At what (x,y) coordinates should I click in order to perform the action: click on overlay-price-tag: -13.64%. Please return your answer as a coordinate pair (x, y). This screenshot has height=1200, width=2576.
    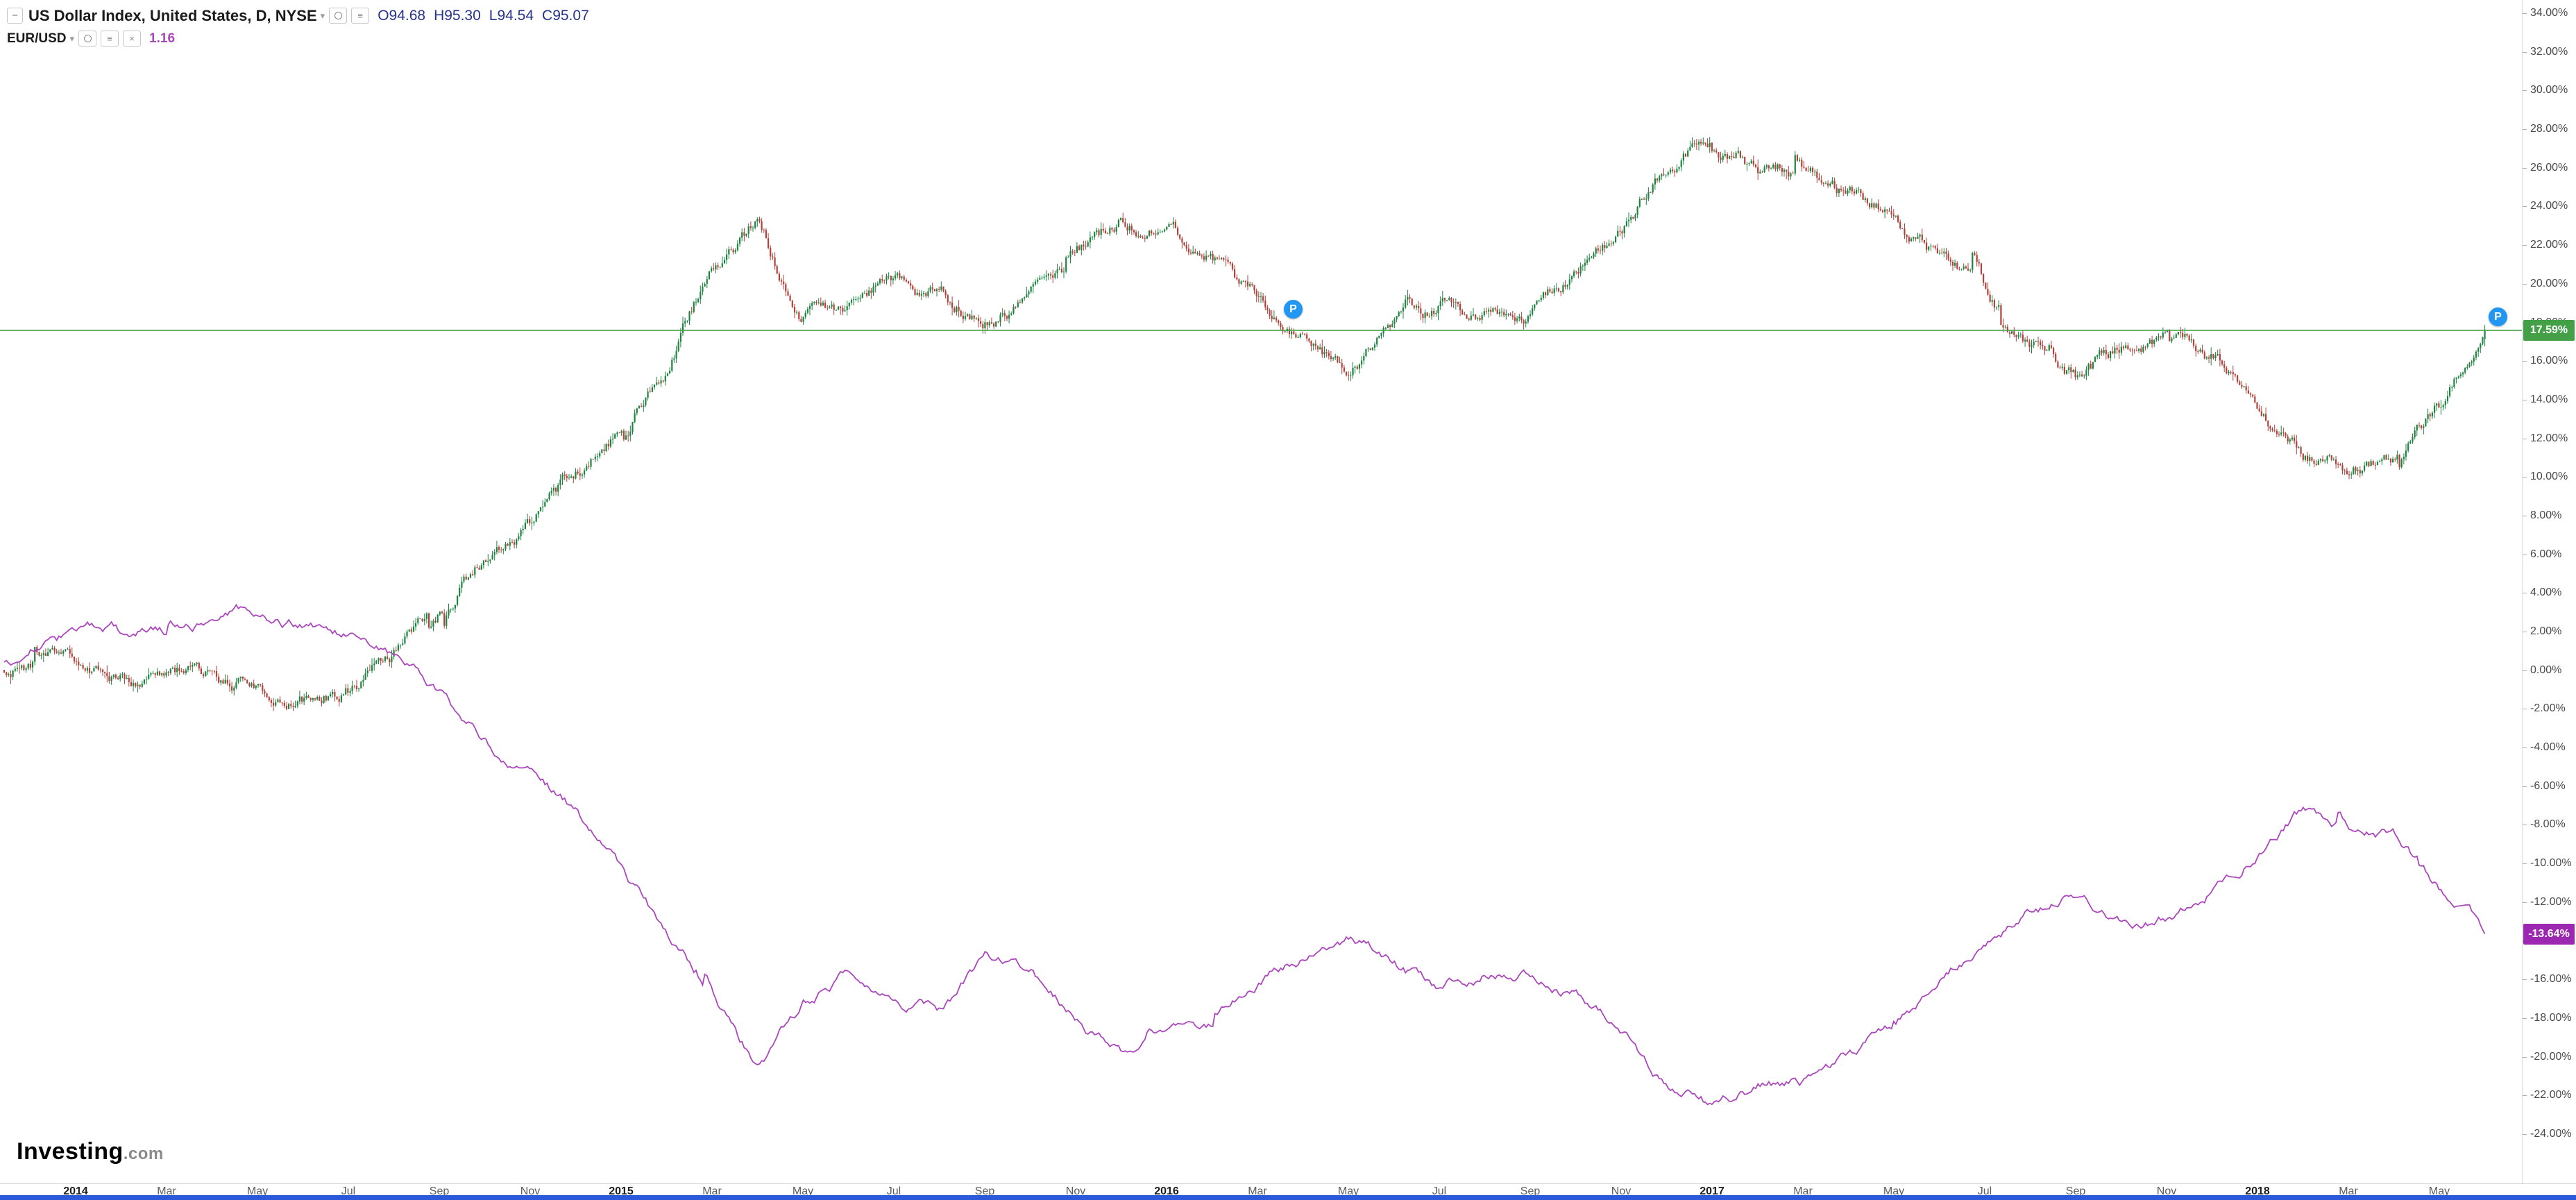
    Looking at the image, I should click on (2549, 934).